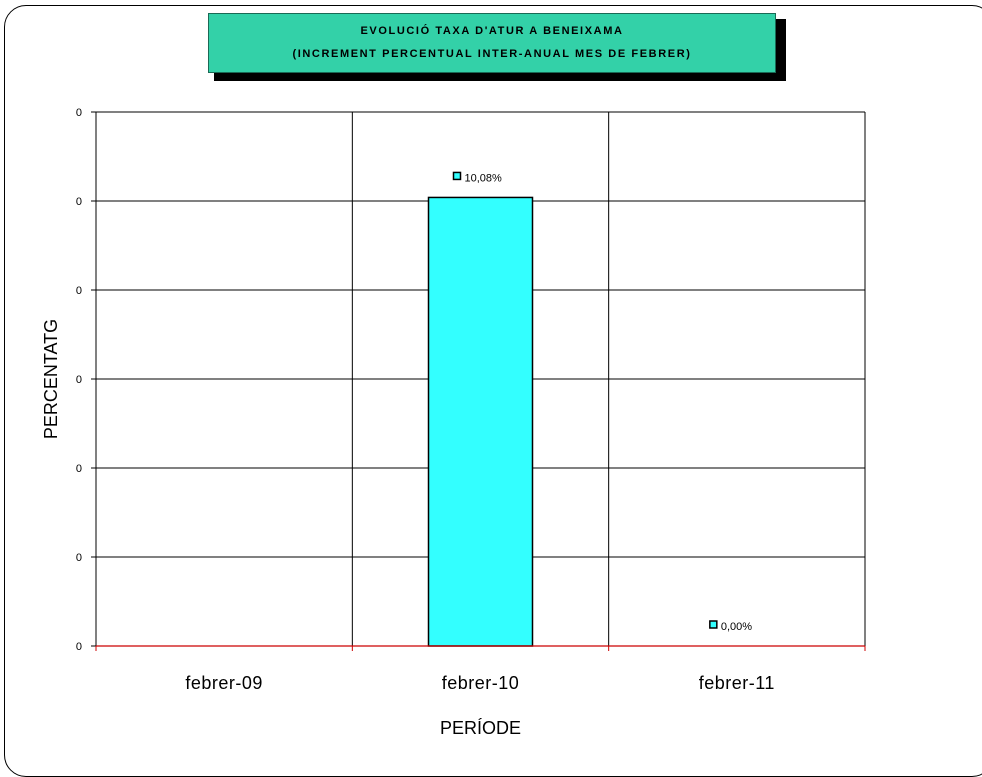 The image size is (982, 777). I want to click on x-axis-title: PERÍODE, so click(480, 728).